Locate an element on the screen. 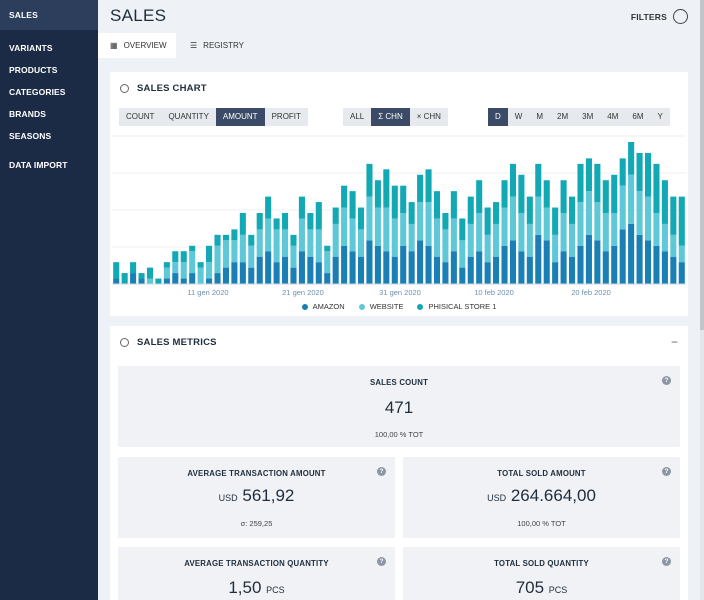 This screenshot has width=704, height=600. period-day-button: D is located at coordinates (498, 117).